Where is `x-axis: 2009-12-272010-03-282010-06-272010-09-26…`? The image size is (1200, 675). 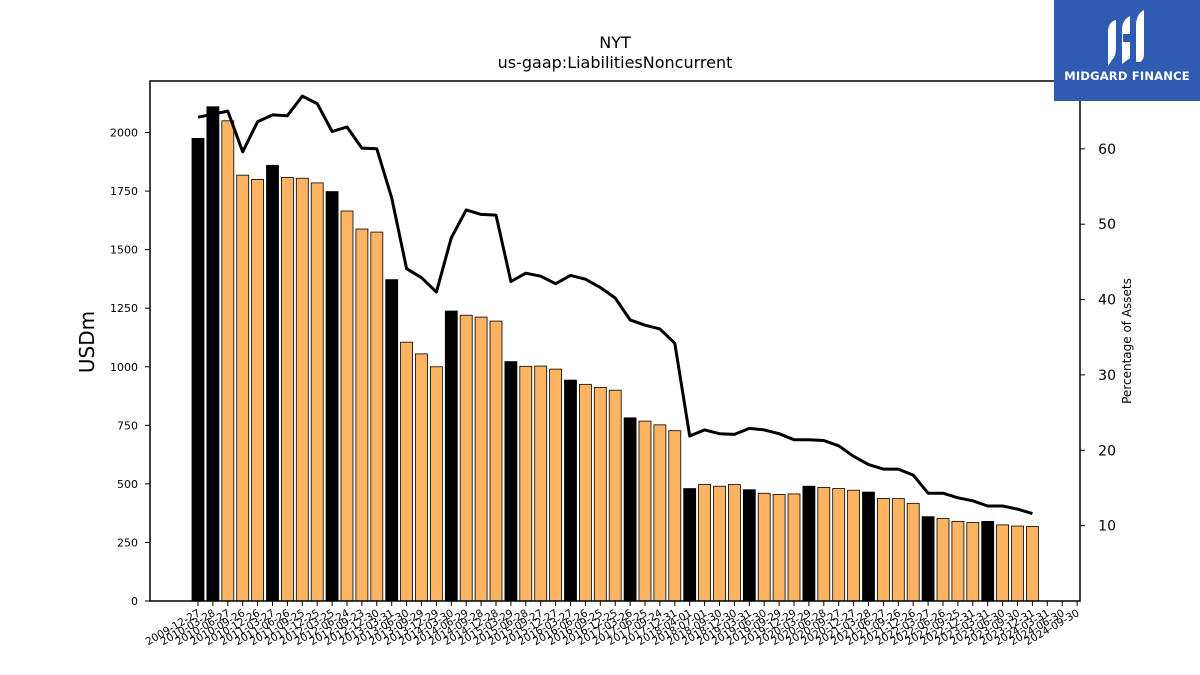 x-axis: 2009-12-272010-03-282010-06-272010-09-26… is located at coordinates (613, 624).